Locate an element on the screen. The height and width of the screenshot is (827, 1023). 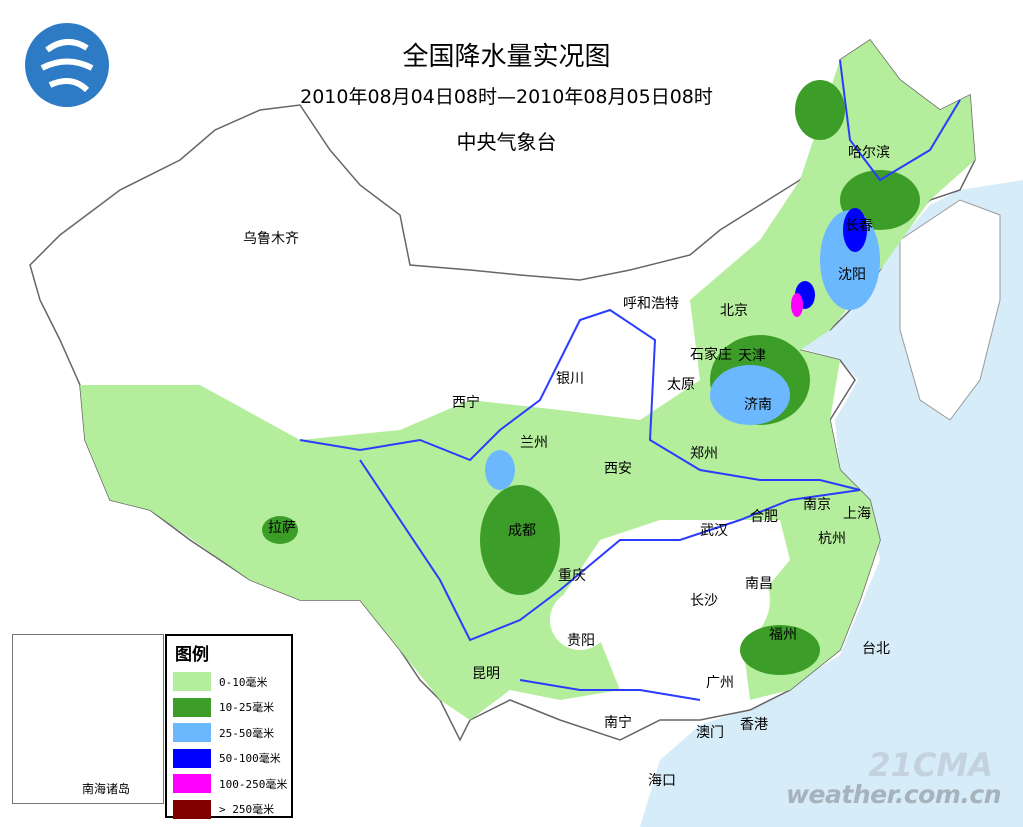
legend-item: 50-100毫米 is located at coordinates (232, 759).